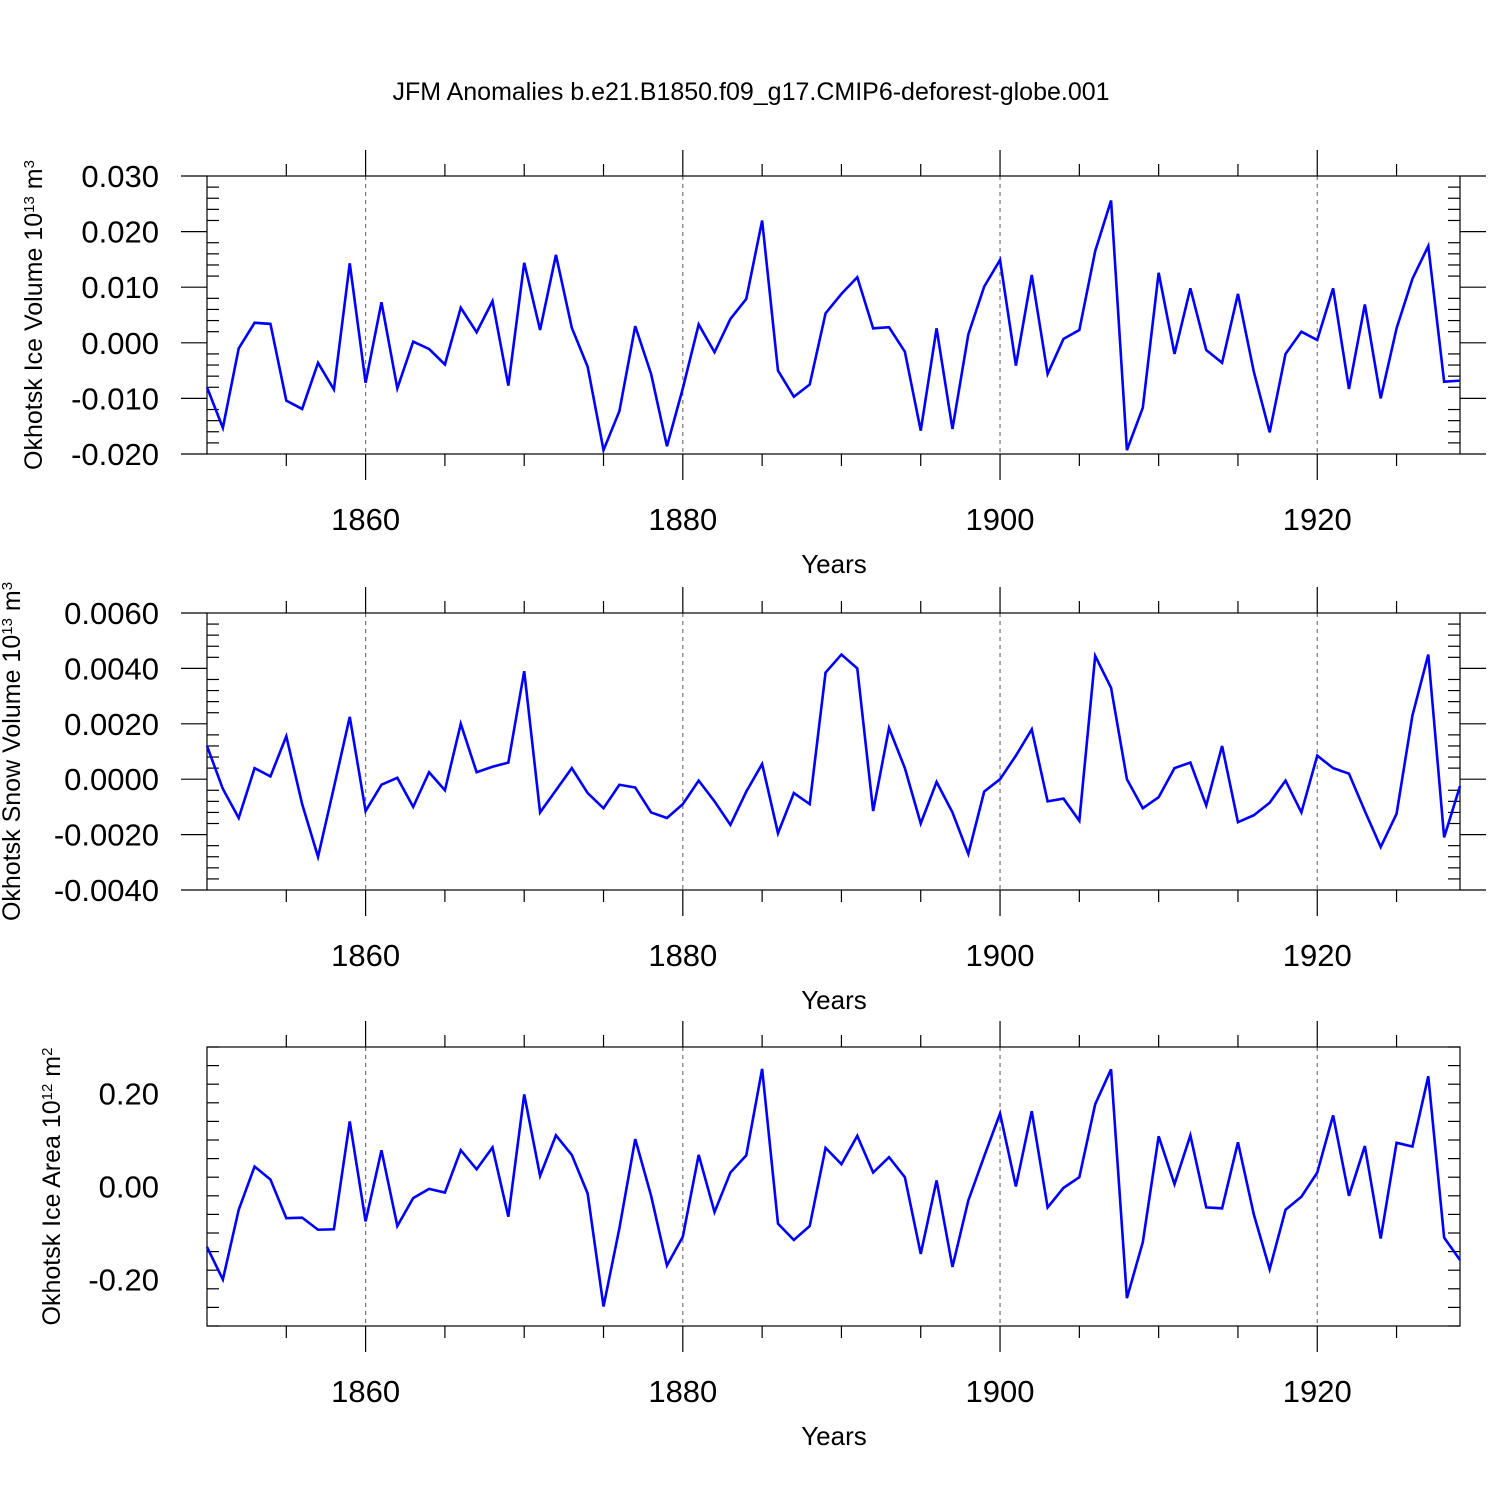  Describe the element at coordinates (106, 890) in the screenshot. I see `y-tick-label: -0.0040` at that location.